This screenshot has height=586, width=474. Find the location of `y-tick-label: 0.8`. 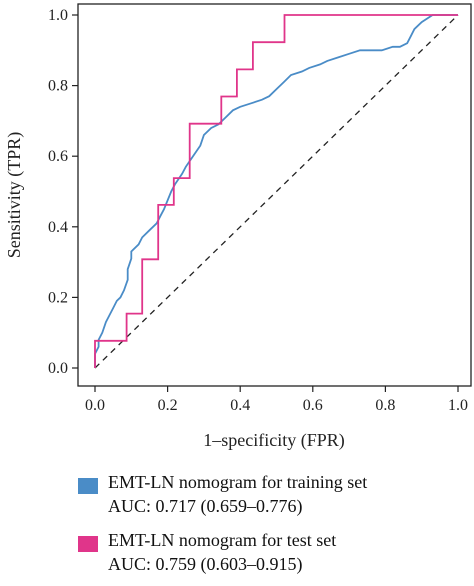

y-tick-label: 0.8 is located at coordinates (58, 86).